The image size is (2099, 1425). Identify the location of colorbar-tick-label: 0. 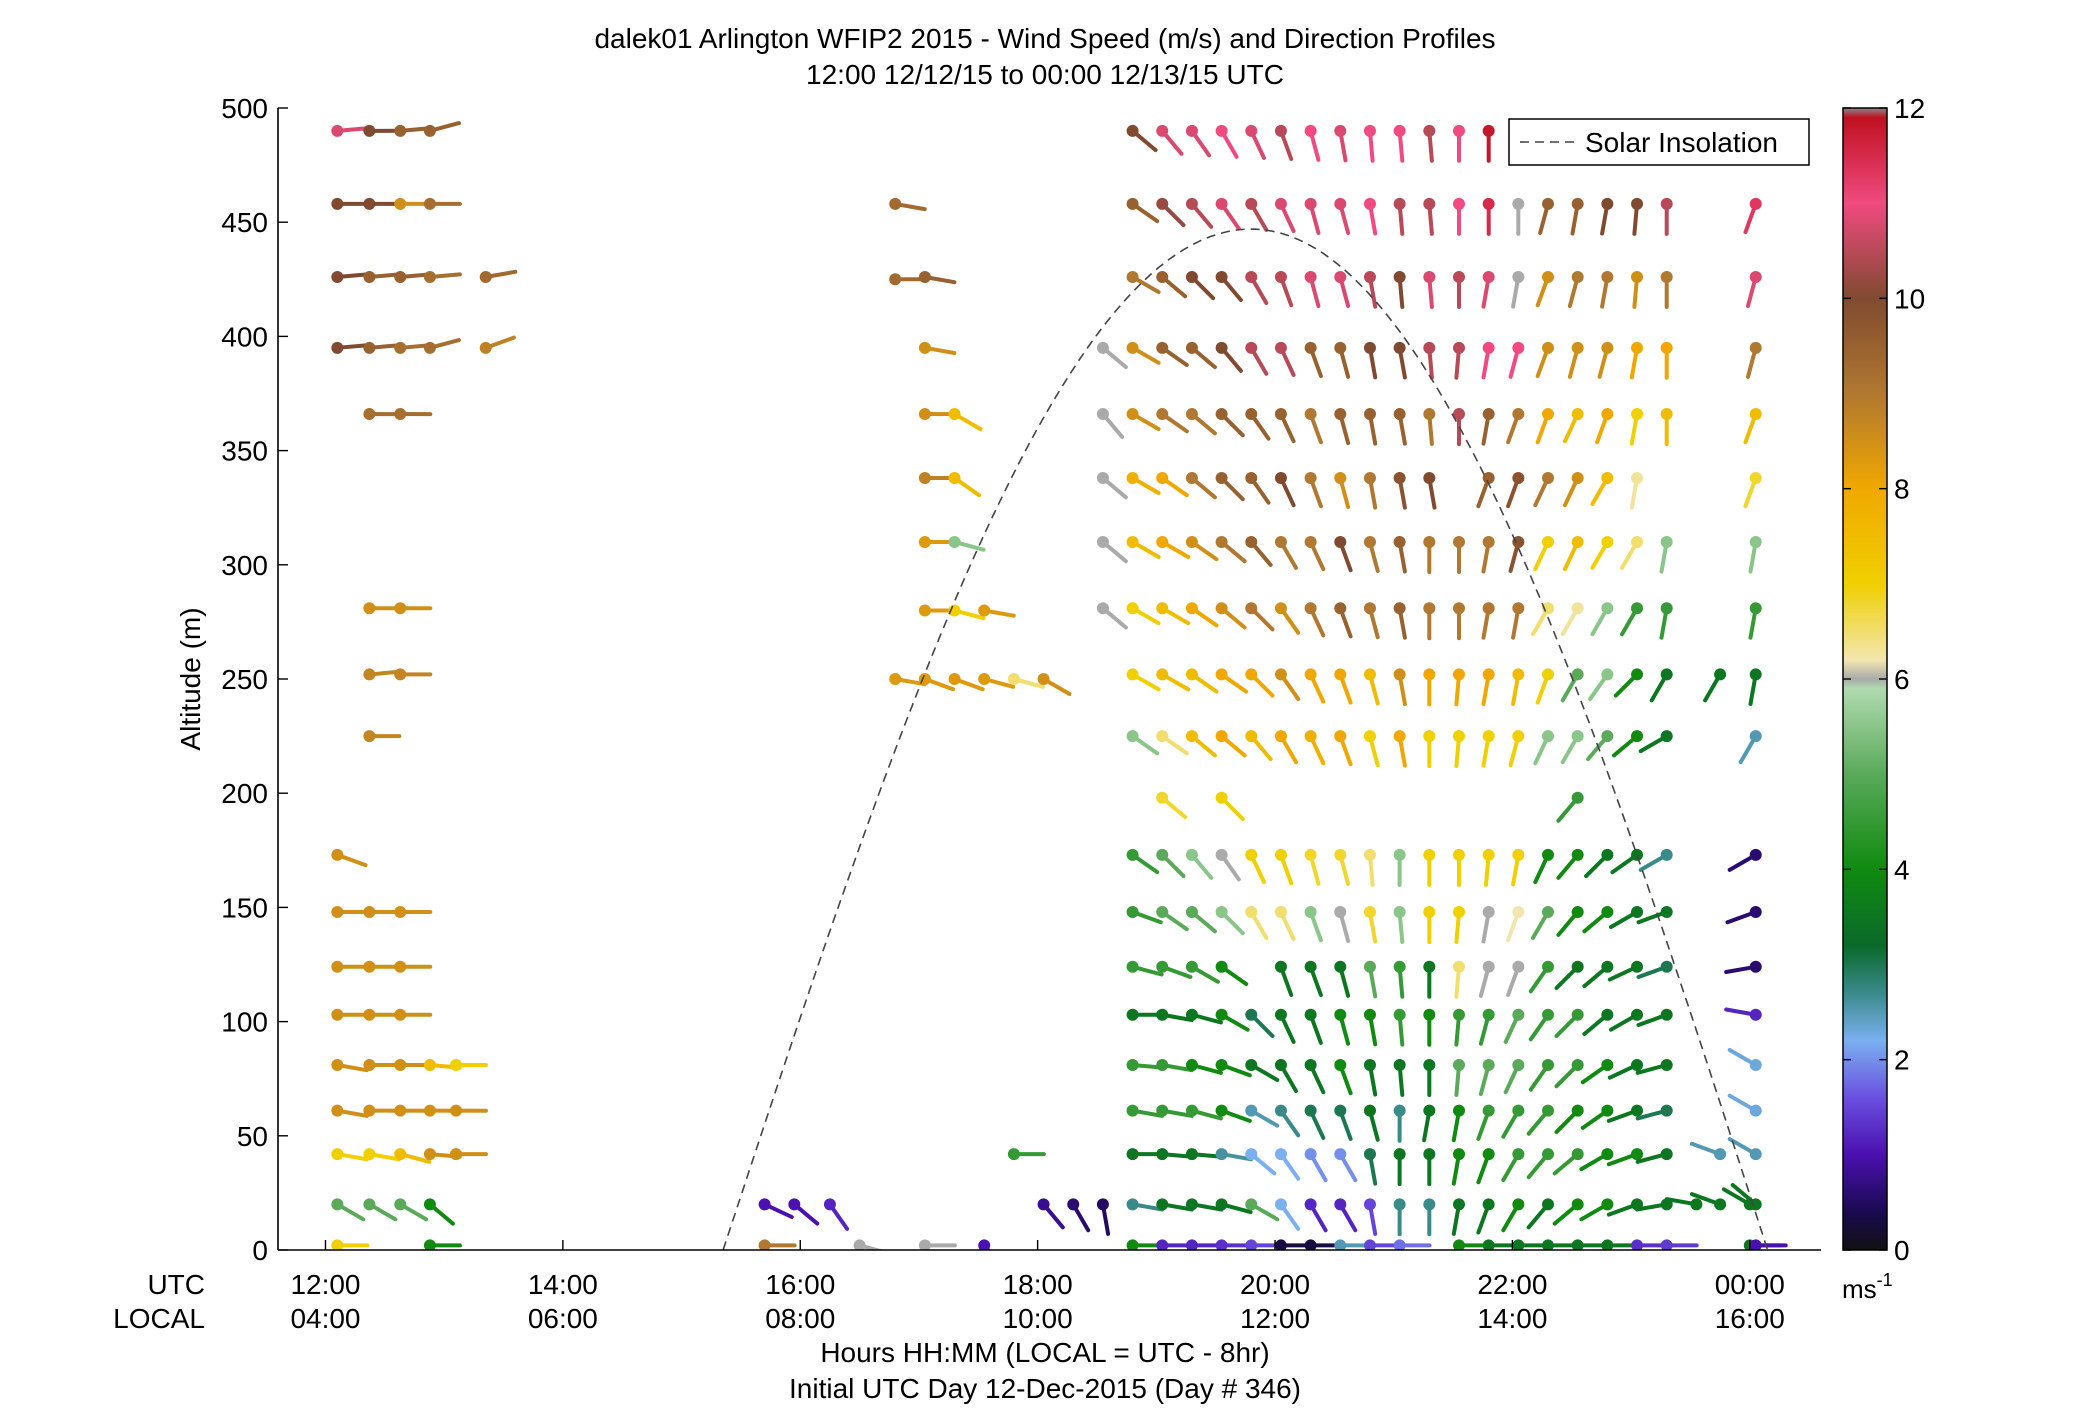
(1902, 1250).